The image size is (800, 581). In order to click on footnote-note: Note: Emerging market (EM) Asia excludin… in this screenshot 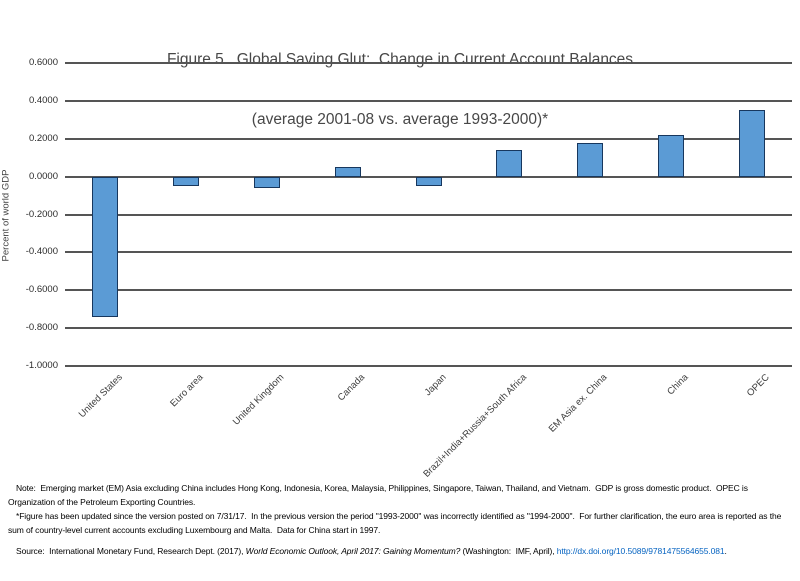, I will do `click(379, 495)`.